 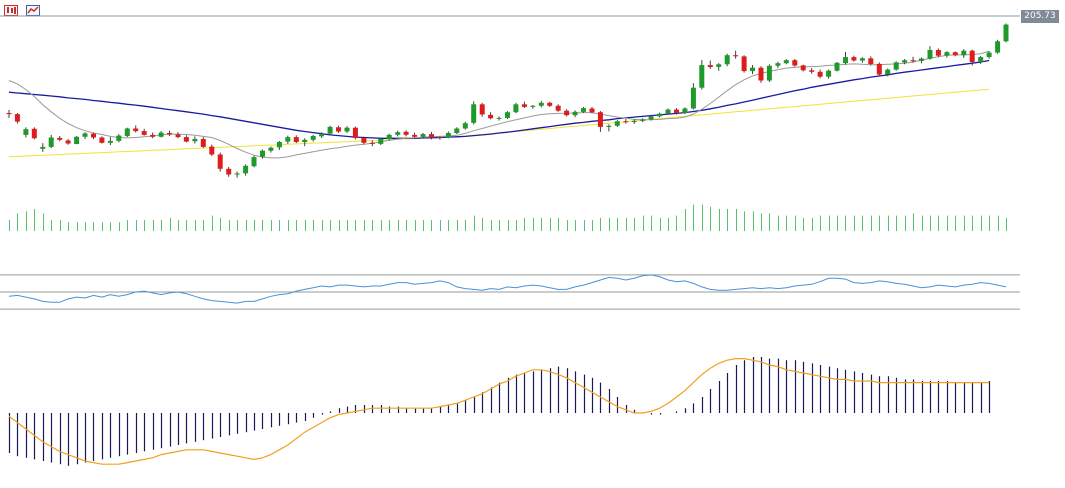 I want to click on sma-long-line, so click(x=499, y=123).